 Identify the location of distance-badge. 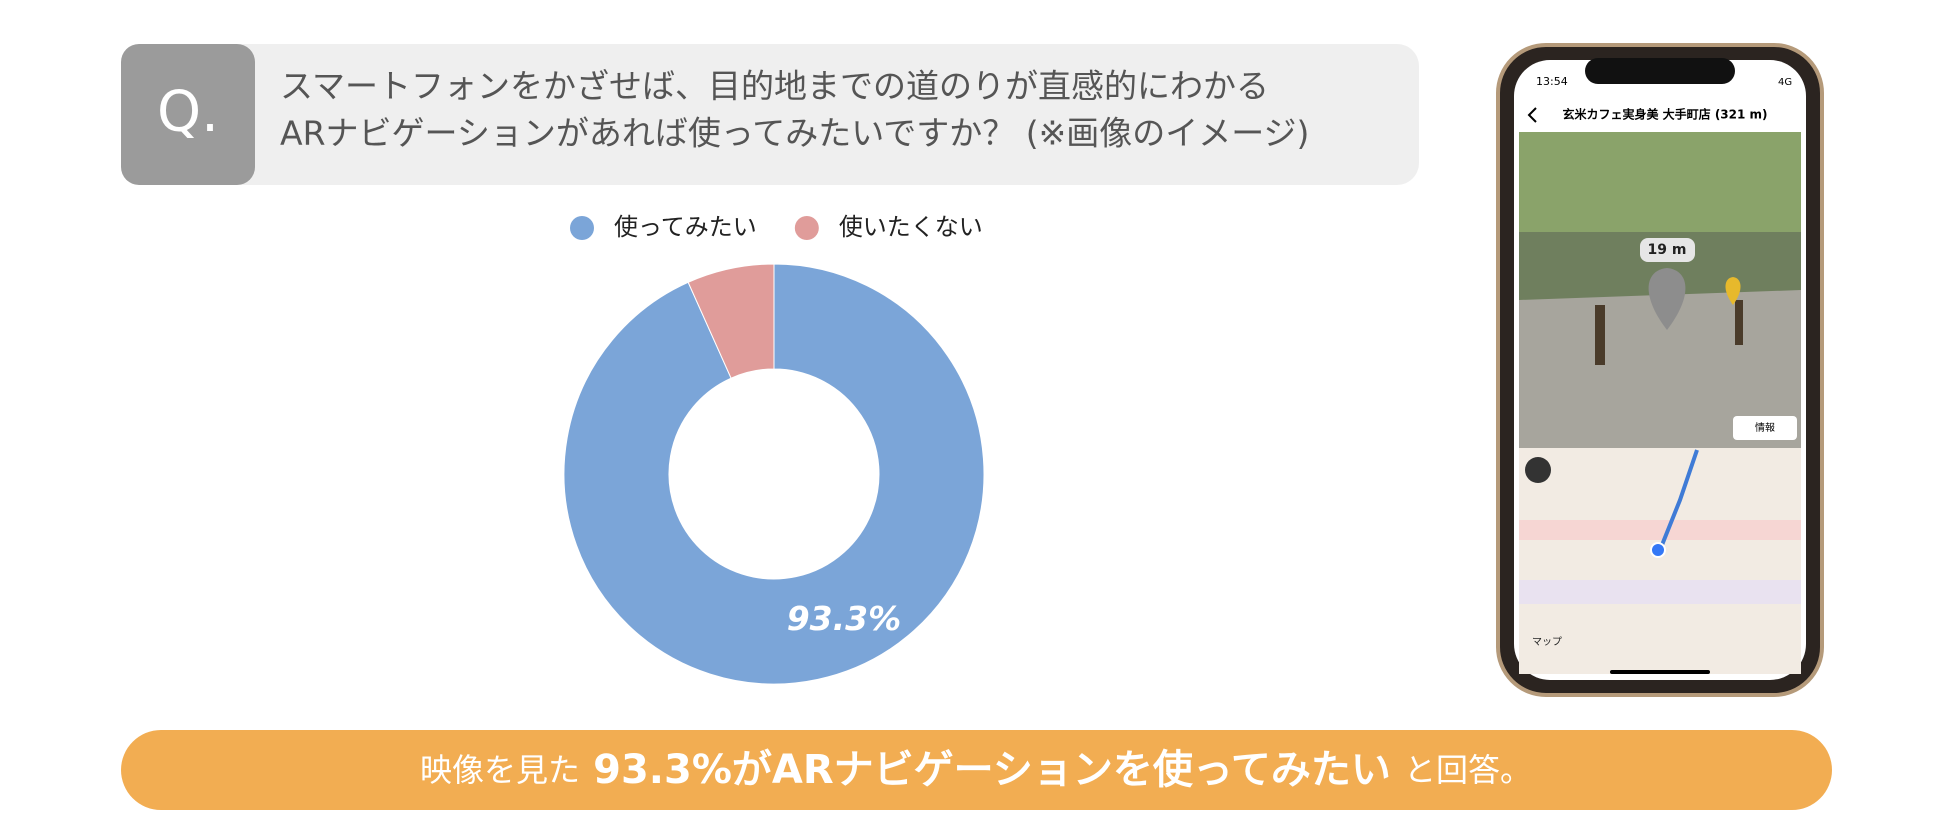
(1667, 250).